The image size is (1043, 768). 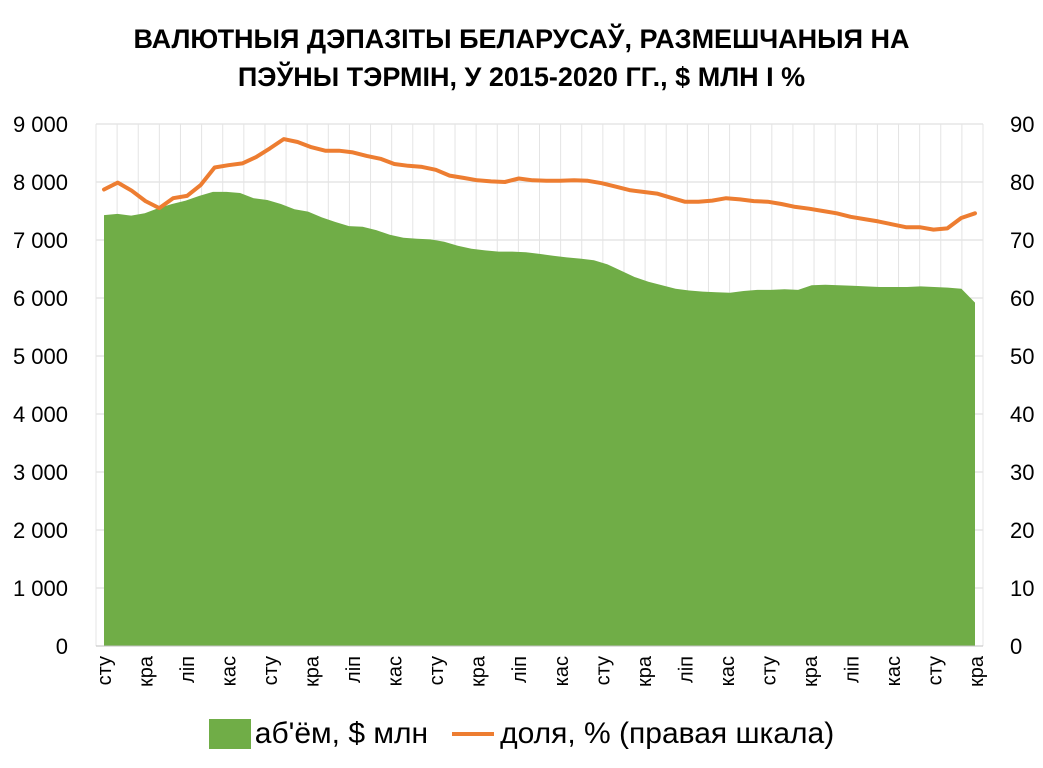 I want to click on line-share, so click(x=539, y=184).